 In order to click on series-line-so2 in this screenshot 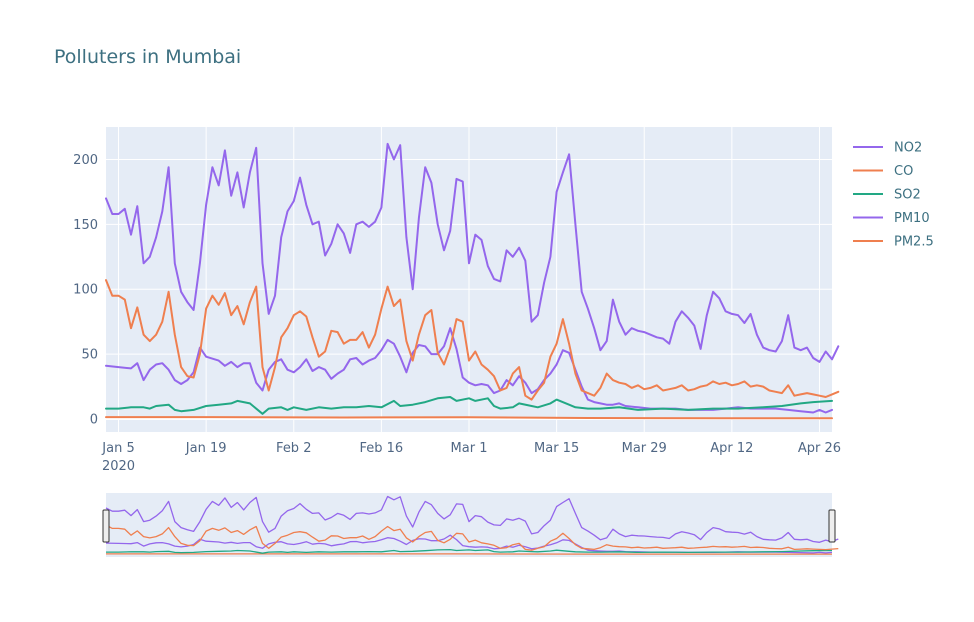, I will do `click(469, 405)`.